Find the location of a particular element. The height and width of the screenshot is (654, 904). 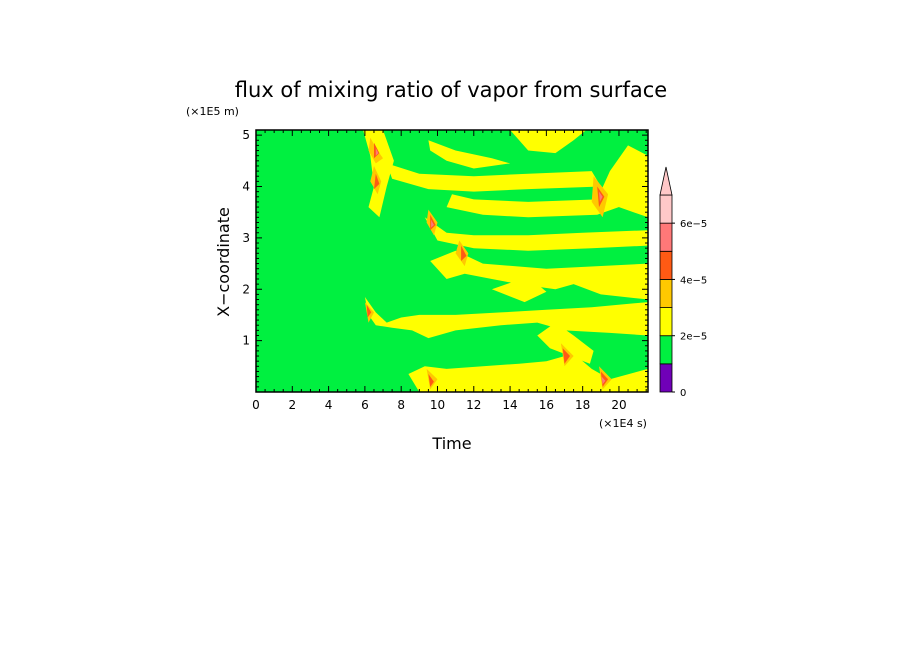

colorbar-extend-arrow is located at coordinates (666, 181).